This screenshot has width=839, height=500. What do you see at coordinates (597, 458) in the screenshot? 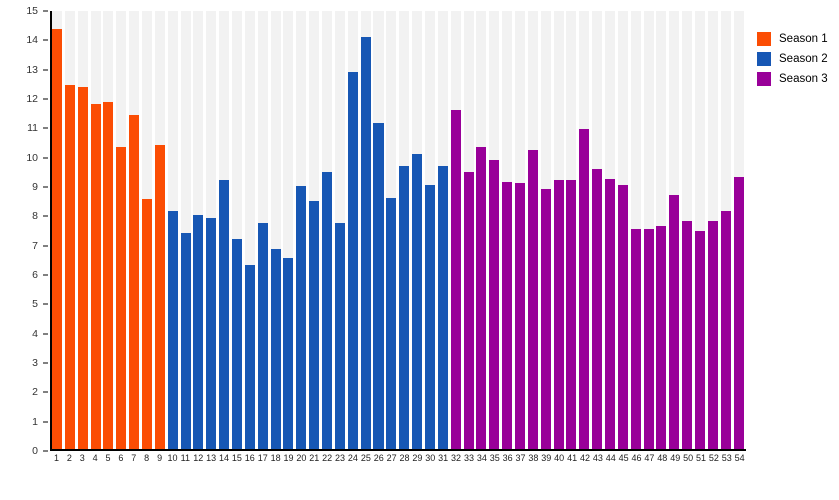
I see `x-tick-label-43: 43` at bounding box center [597, 458].